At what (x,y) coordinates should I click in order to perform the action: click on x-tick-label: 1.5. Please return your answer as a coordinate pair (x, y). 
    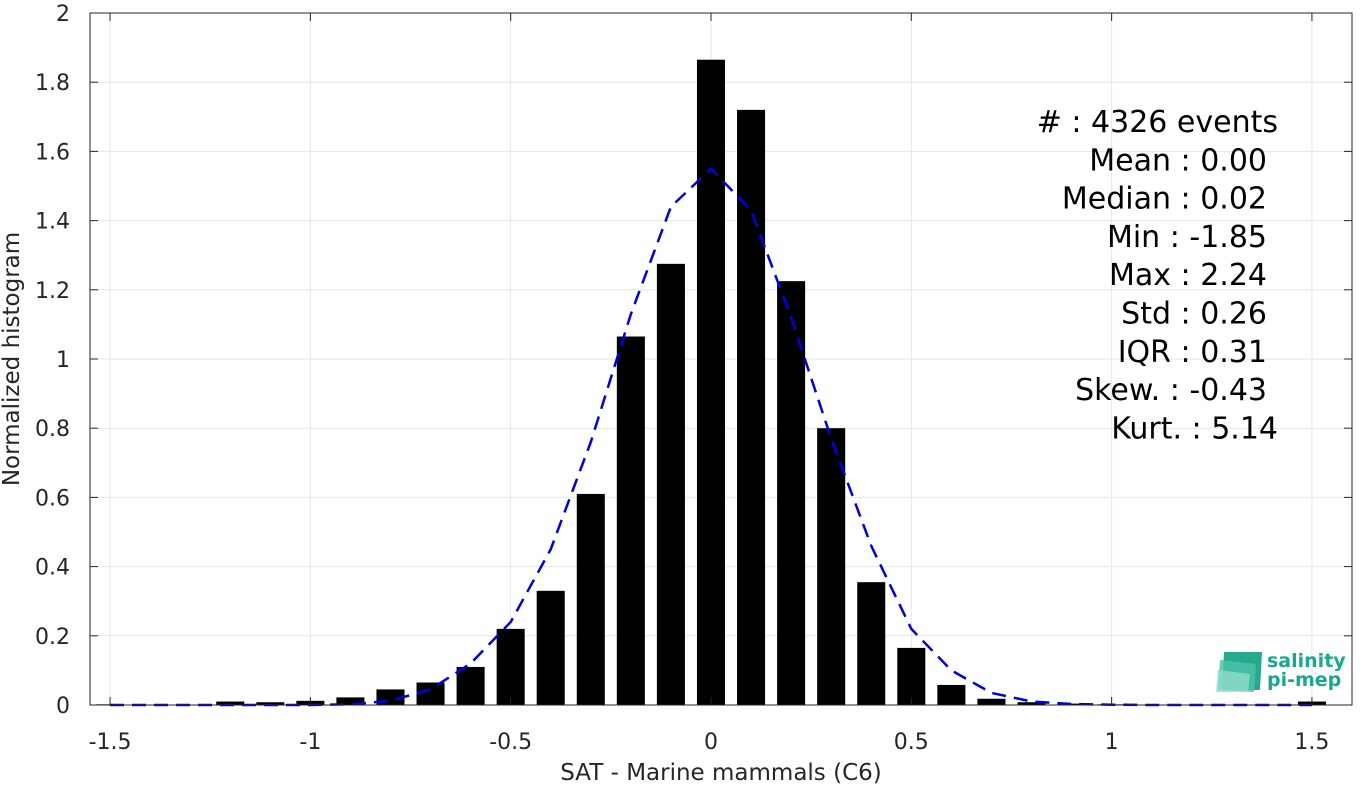
    Looking at the image, I should click on (1311, 742).